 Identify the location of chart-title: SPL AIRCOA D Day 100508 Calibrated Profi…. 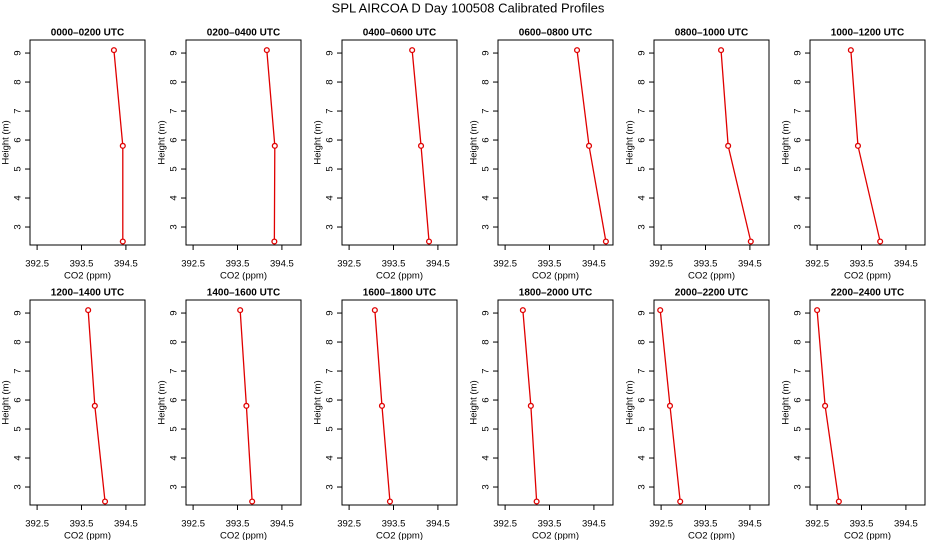
(468, 7).